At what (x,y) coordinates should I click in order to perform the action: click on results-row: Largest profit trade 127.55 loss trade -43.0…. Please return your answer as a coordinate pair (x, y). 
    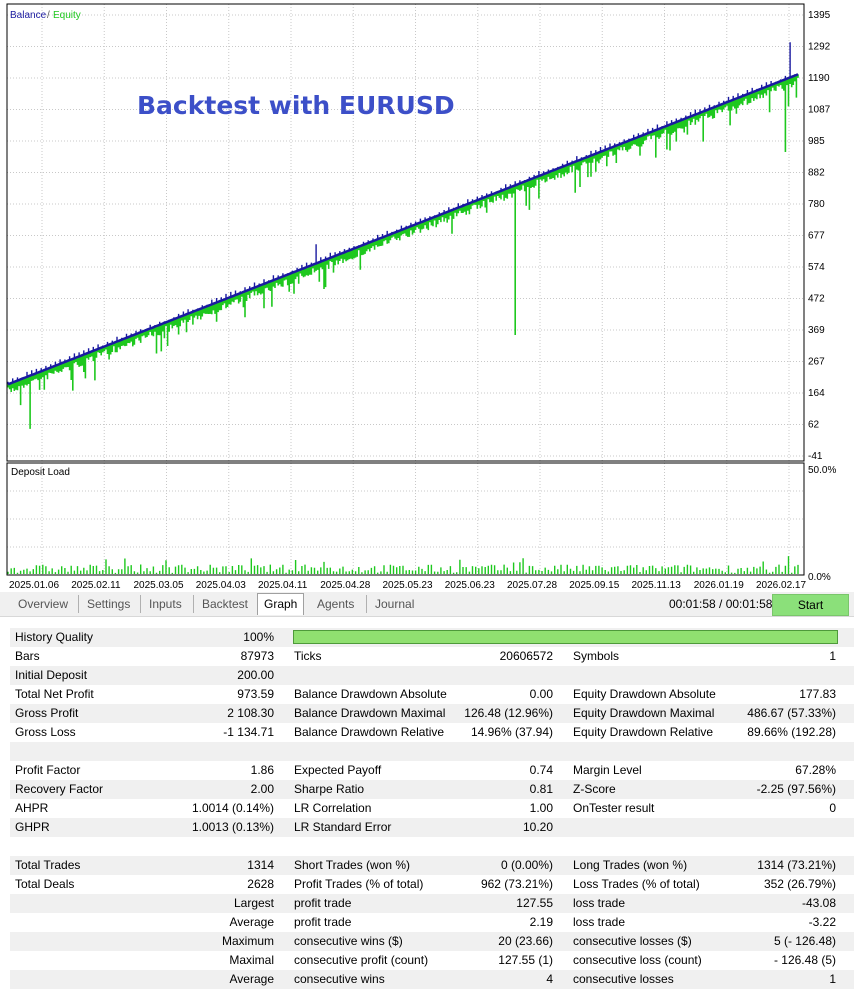
    Looking at the image, I should click on (432, 903).